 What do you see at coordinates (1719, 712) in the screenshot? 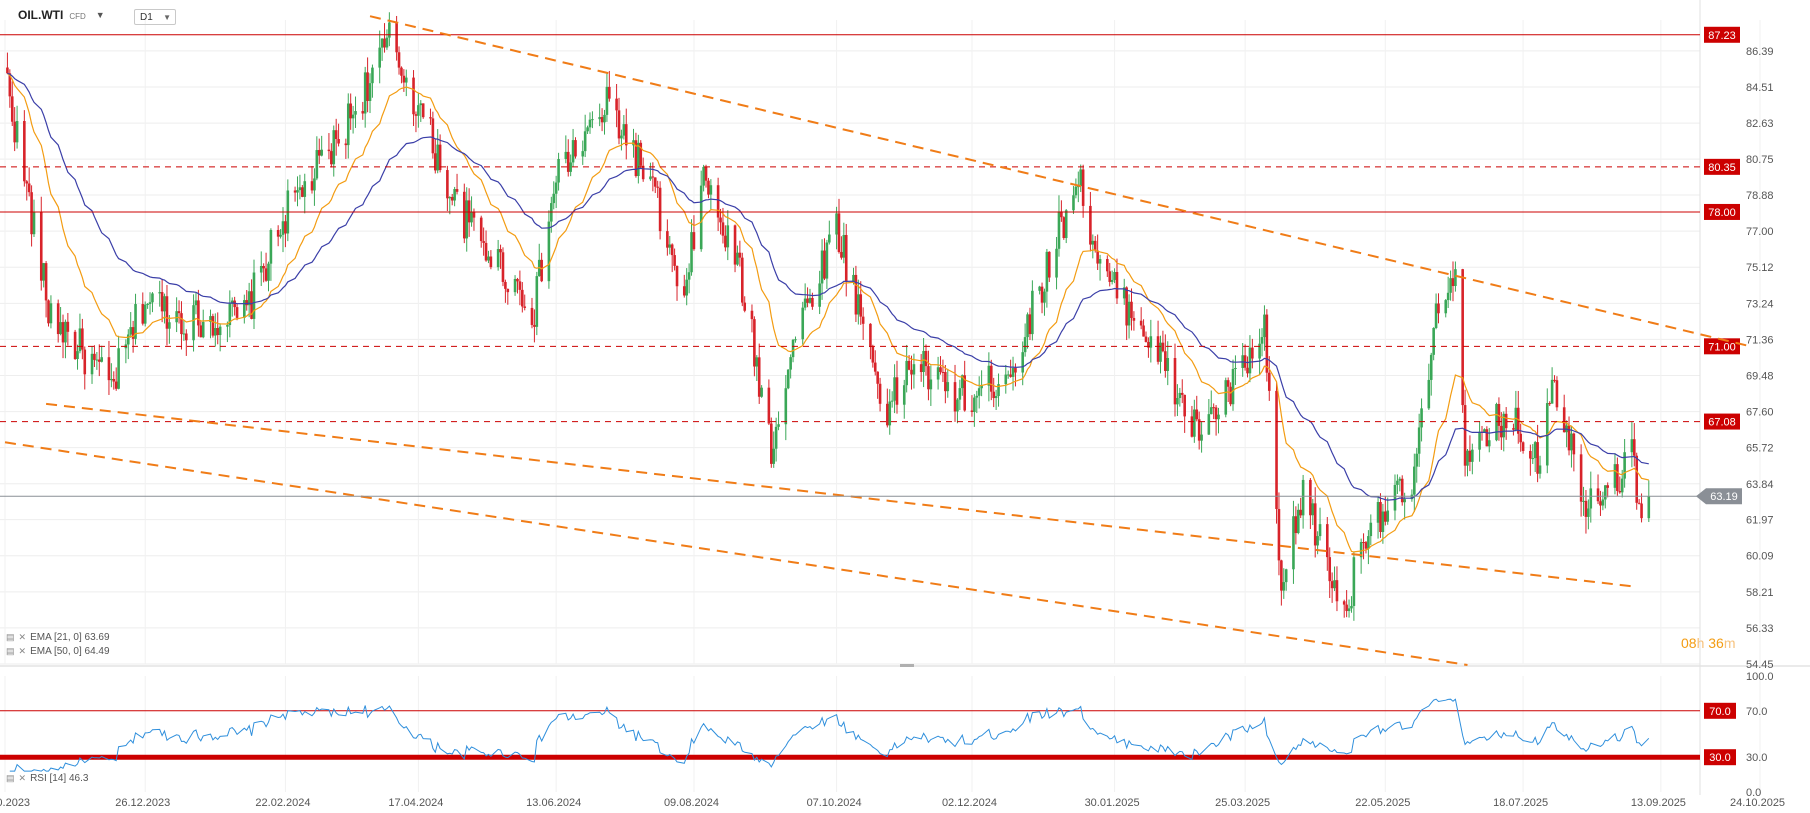
I see `rsi-level-label: 70.0` at bounding box center [1719, 712].